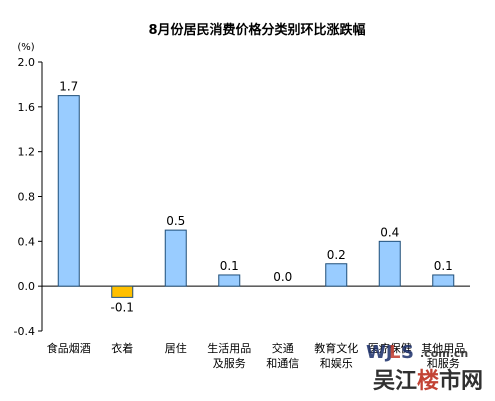 The height and width of the screenshot is (401, 495). I want to click on data-label: 0.0, so click(282, 277).